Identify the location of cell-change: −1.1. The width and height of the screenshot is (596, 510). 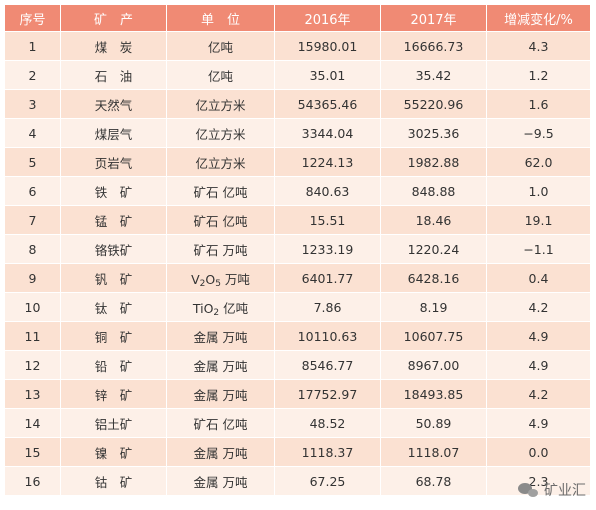
(538, 249).